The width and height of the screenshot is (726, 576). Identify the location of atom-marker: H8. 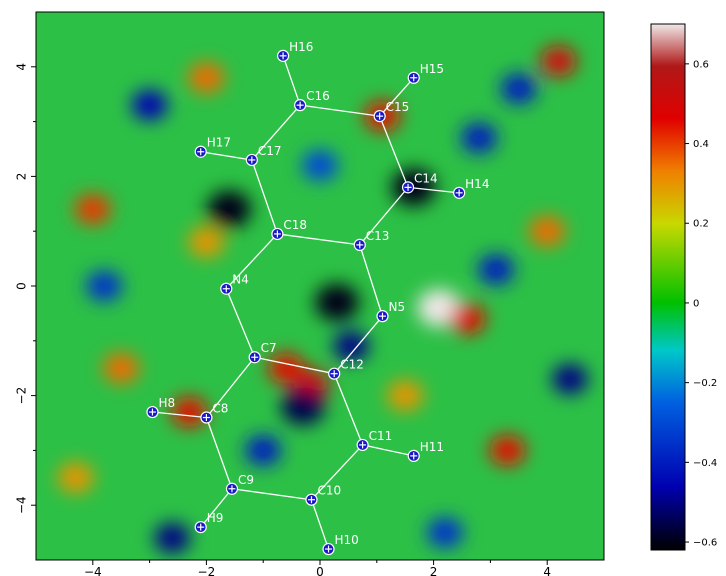
(160, 407).